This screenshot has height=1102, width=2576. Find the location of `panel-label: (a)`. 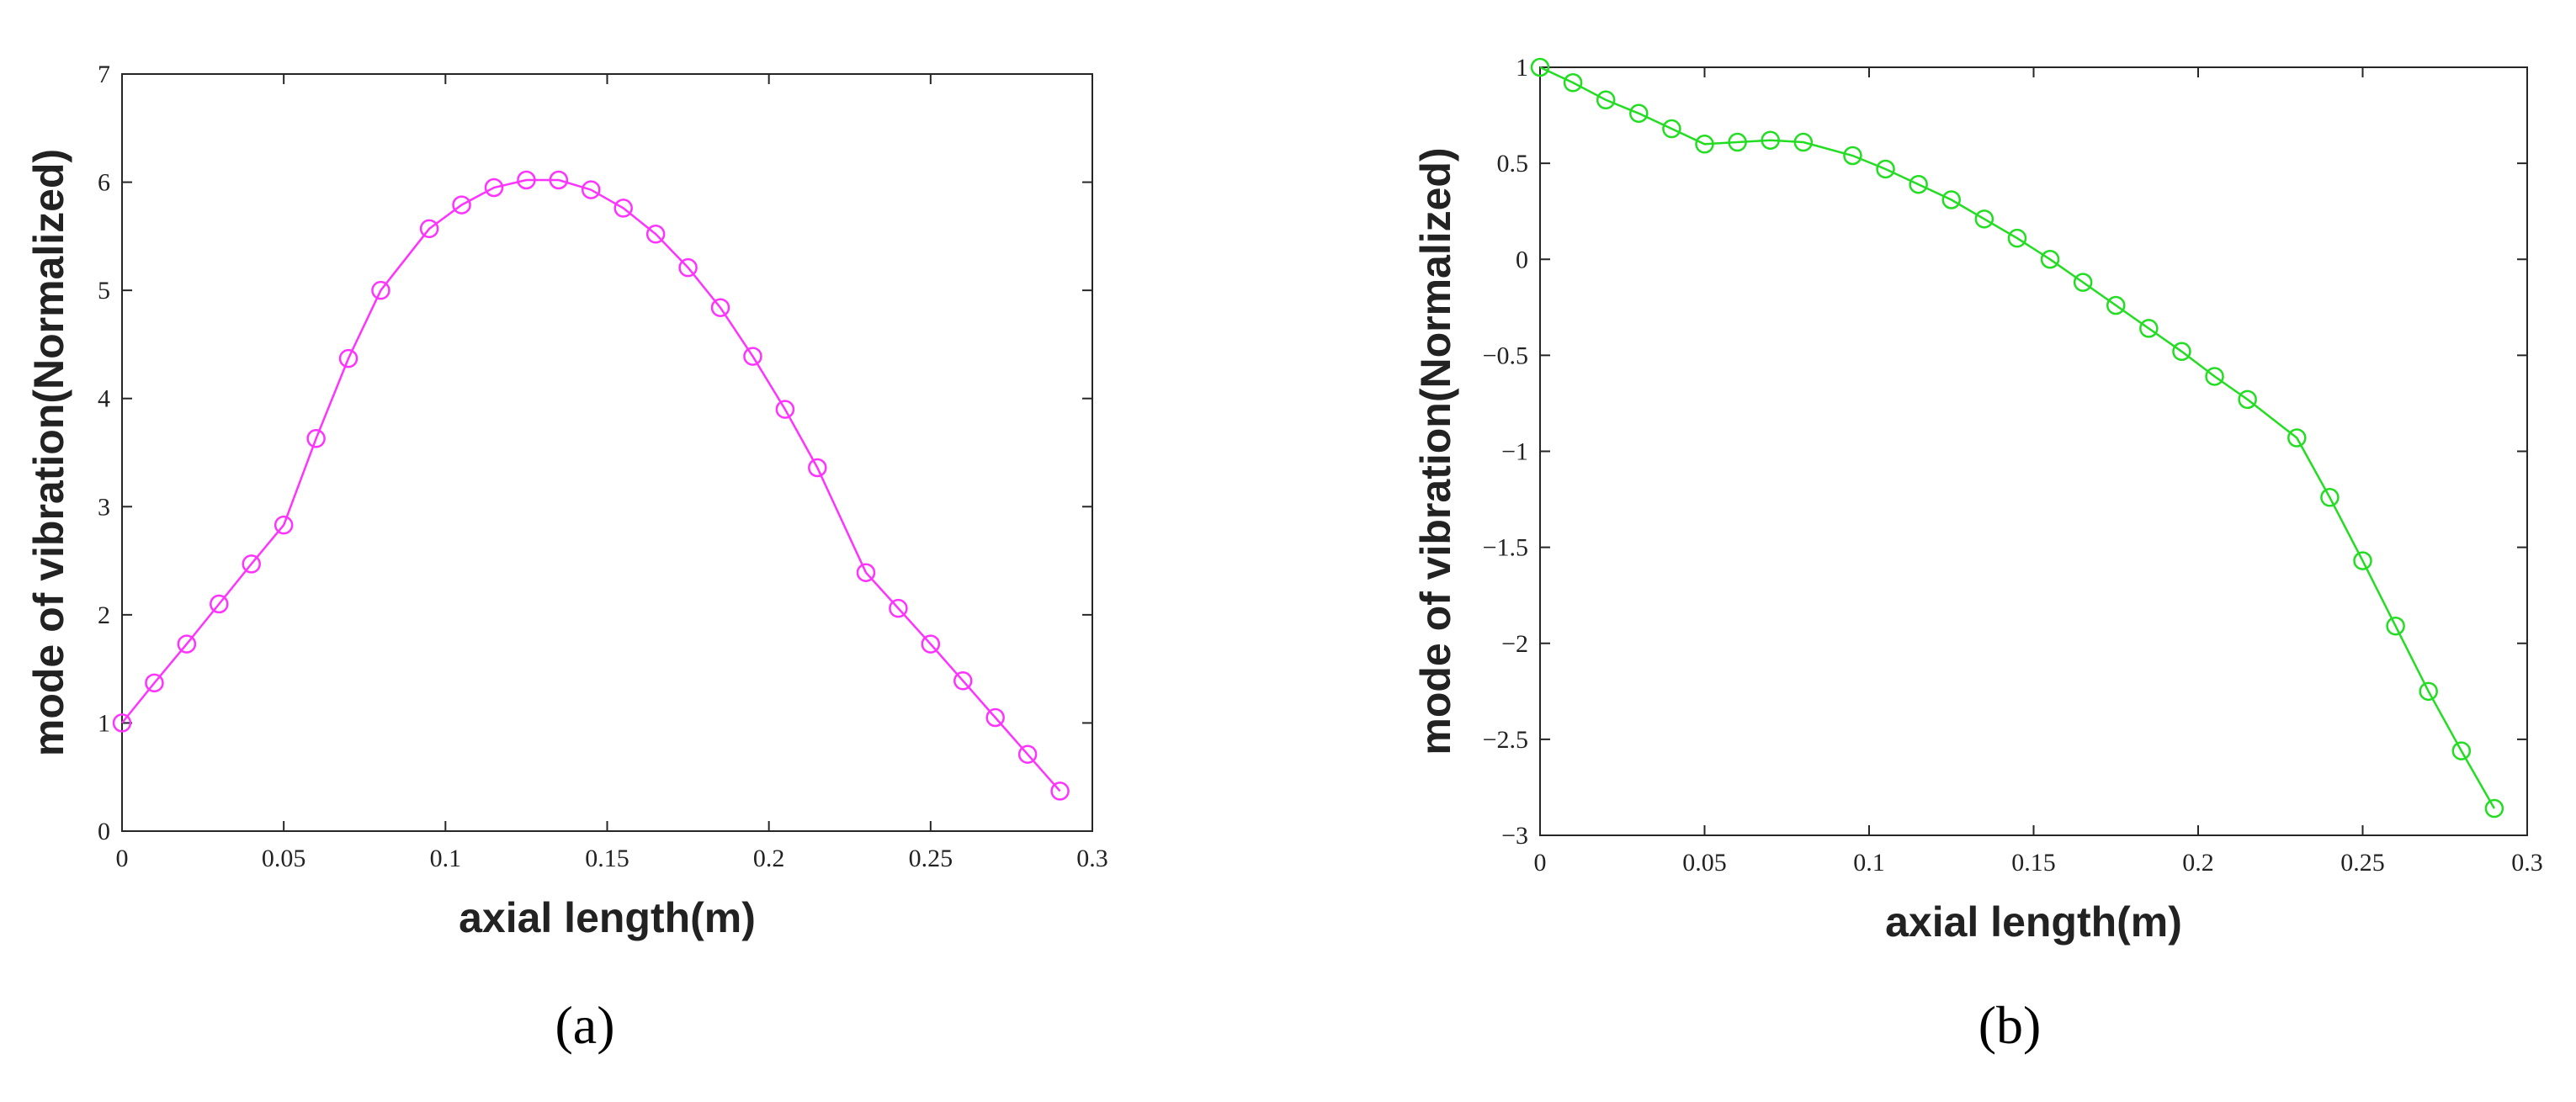

panel-label: (a) is located at coordinates (585, 1025).